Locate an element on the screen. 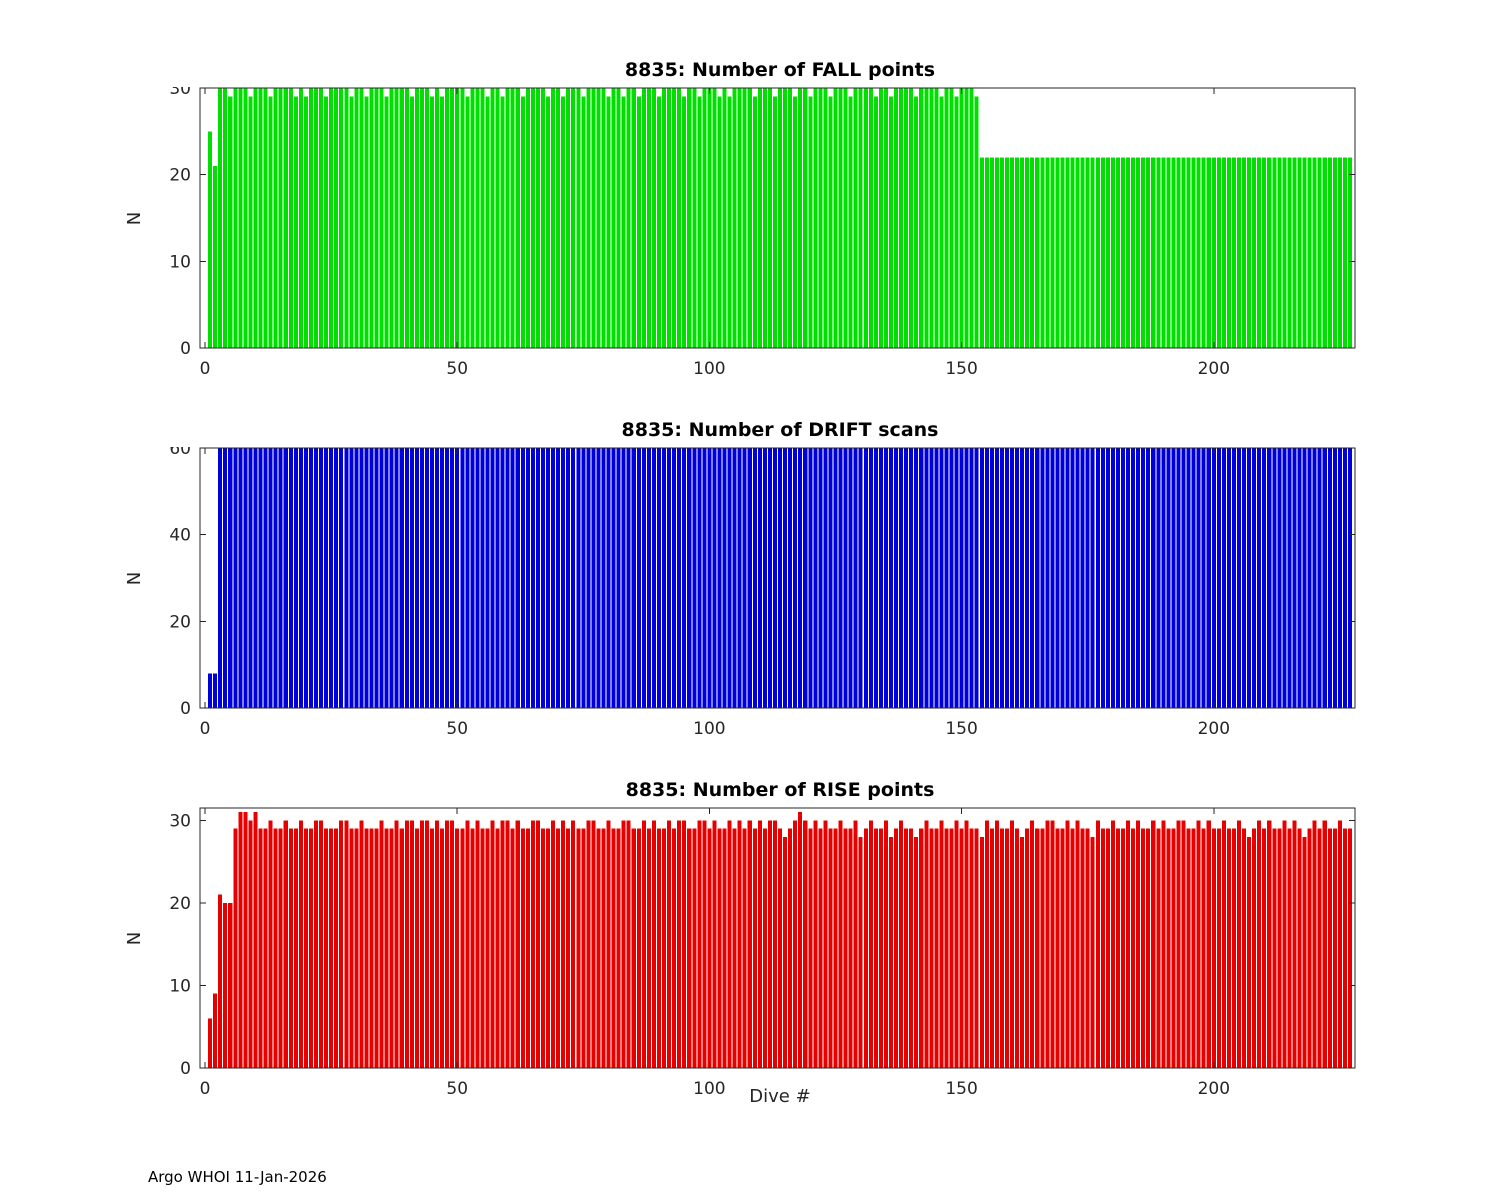 The height and width of the screenshot is (1200, 1500). svg-text: 40 is located at coordinates (180, 536).